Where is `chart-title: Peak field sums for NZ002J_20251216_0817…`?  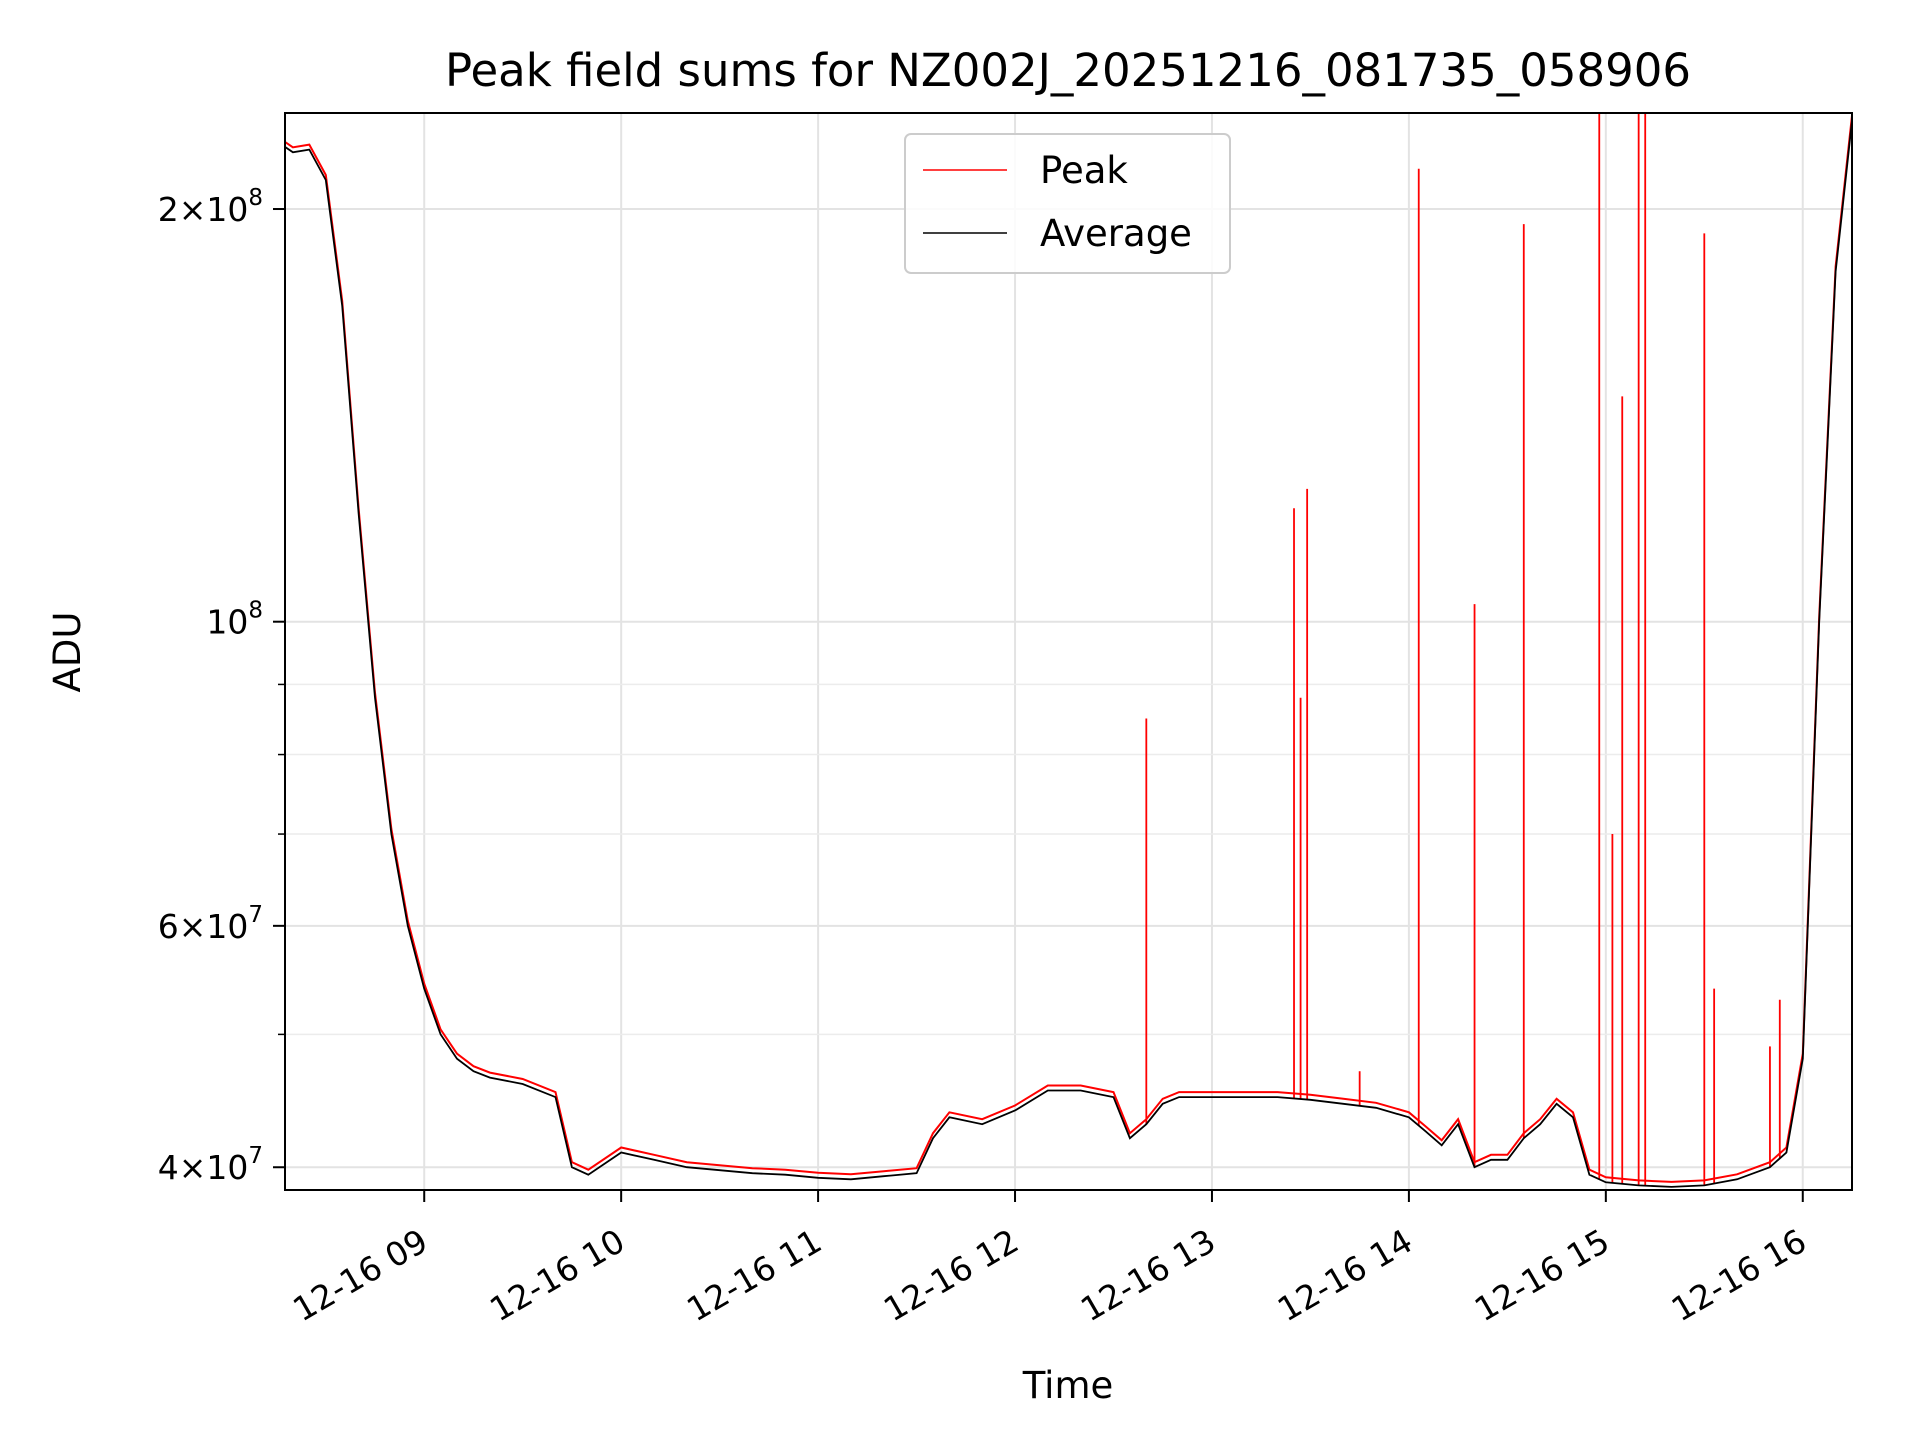 chart-title: Peak field sums for NZ002J_20251216_0817… is located at coordinates (1068, 70).